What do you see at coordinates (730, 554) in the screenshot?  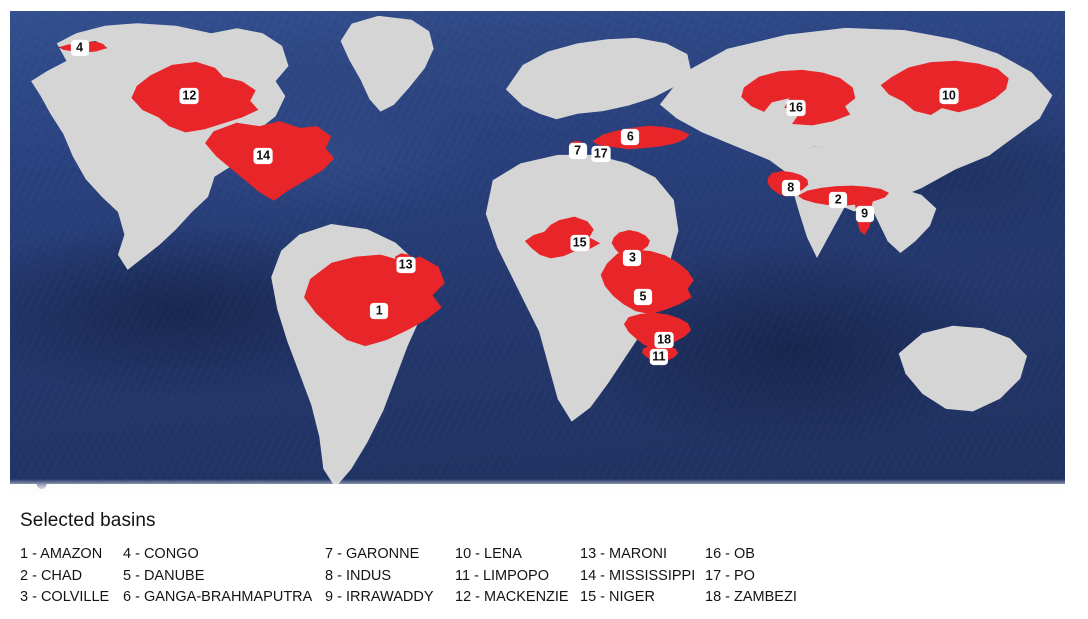 I see `legend-item: 16 - OB` at bounding box center [730, 554].